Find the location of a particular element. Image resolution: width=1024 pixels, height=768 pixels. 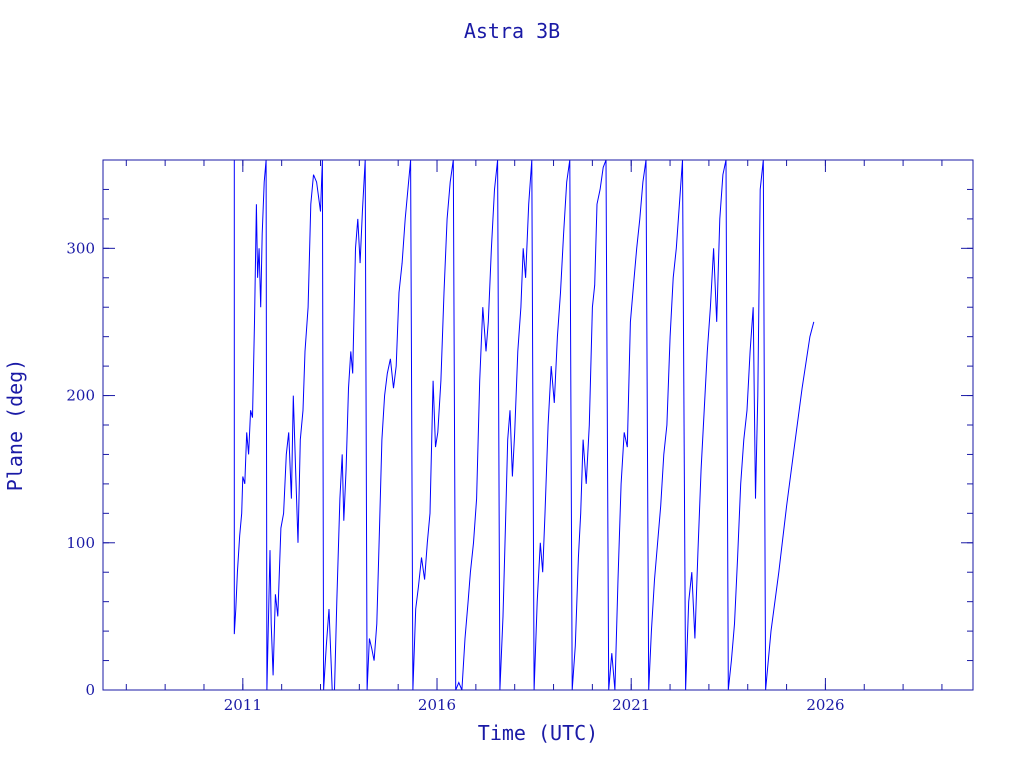

chart-title: Astra 3B is located at coordinates (512, 31).